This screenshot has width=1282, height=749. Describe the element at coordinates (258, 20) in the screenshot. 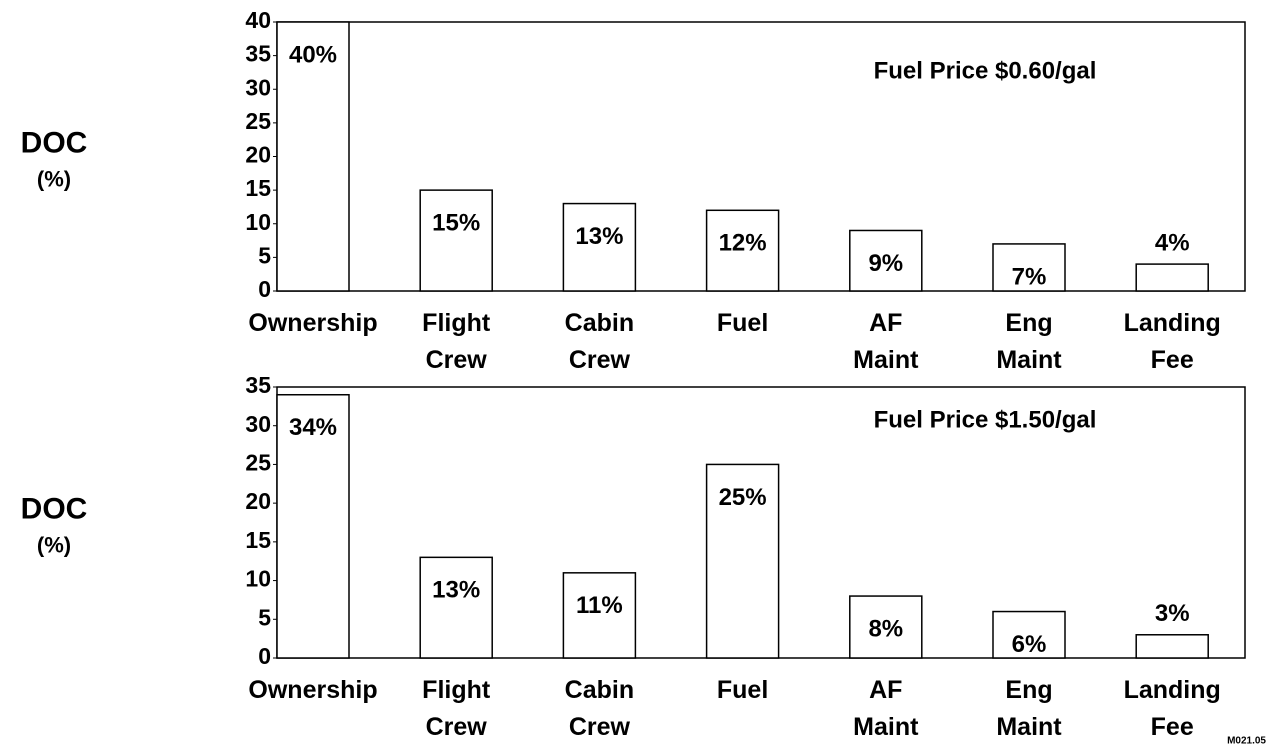

I see `y-tick-label: 40` at that location.